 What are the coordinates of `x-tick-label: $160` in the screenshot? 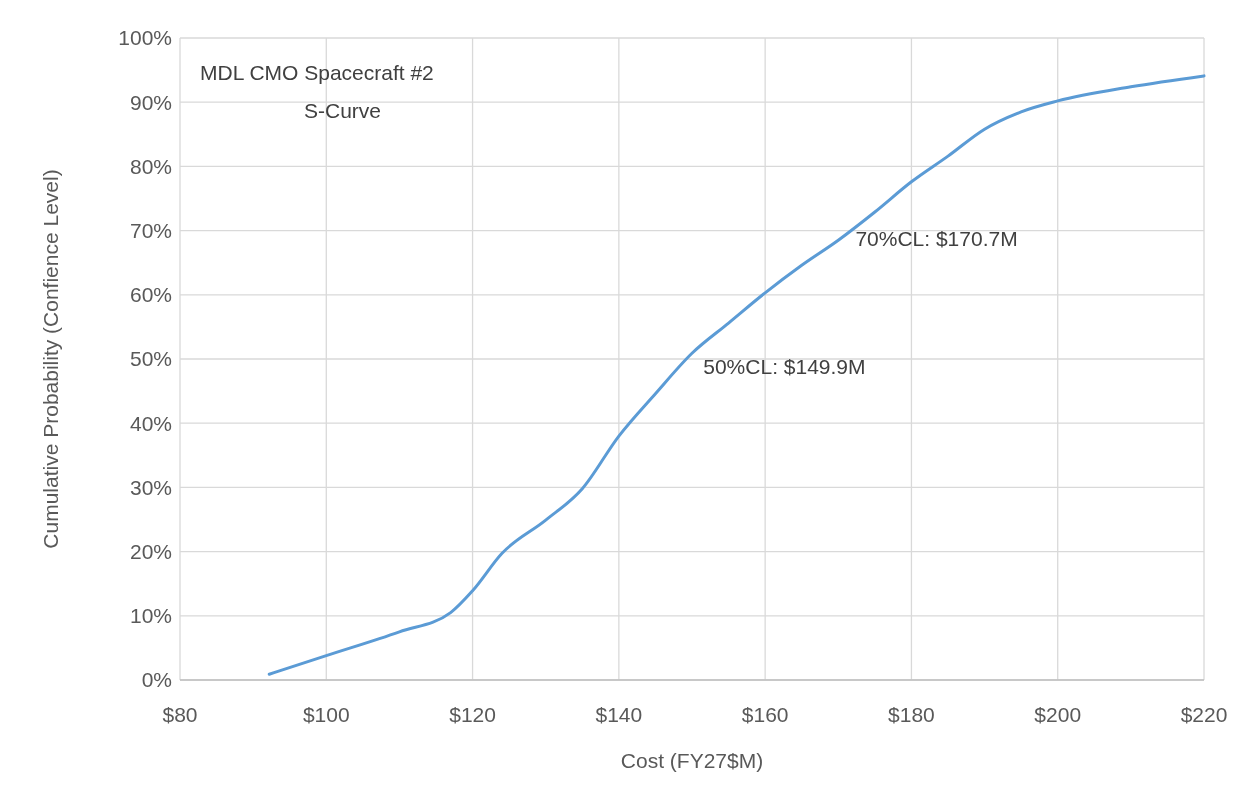 It's located at (765, 714).